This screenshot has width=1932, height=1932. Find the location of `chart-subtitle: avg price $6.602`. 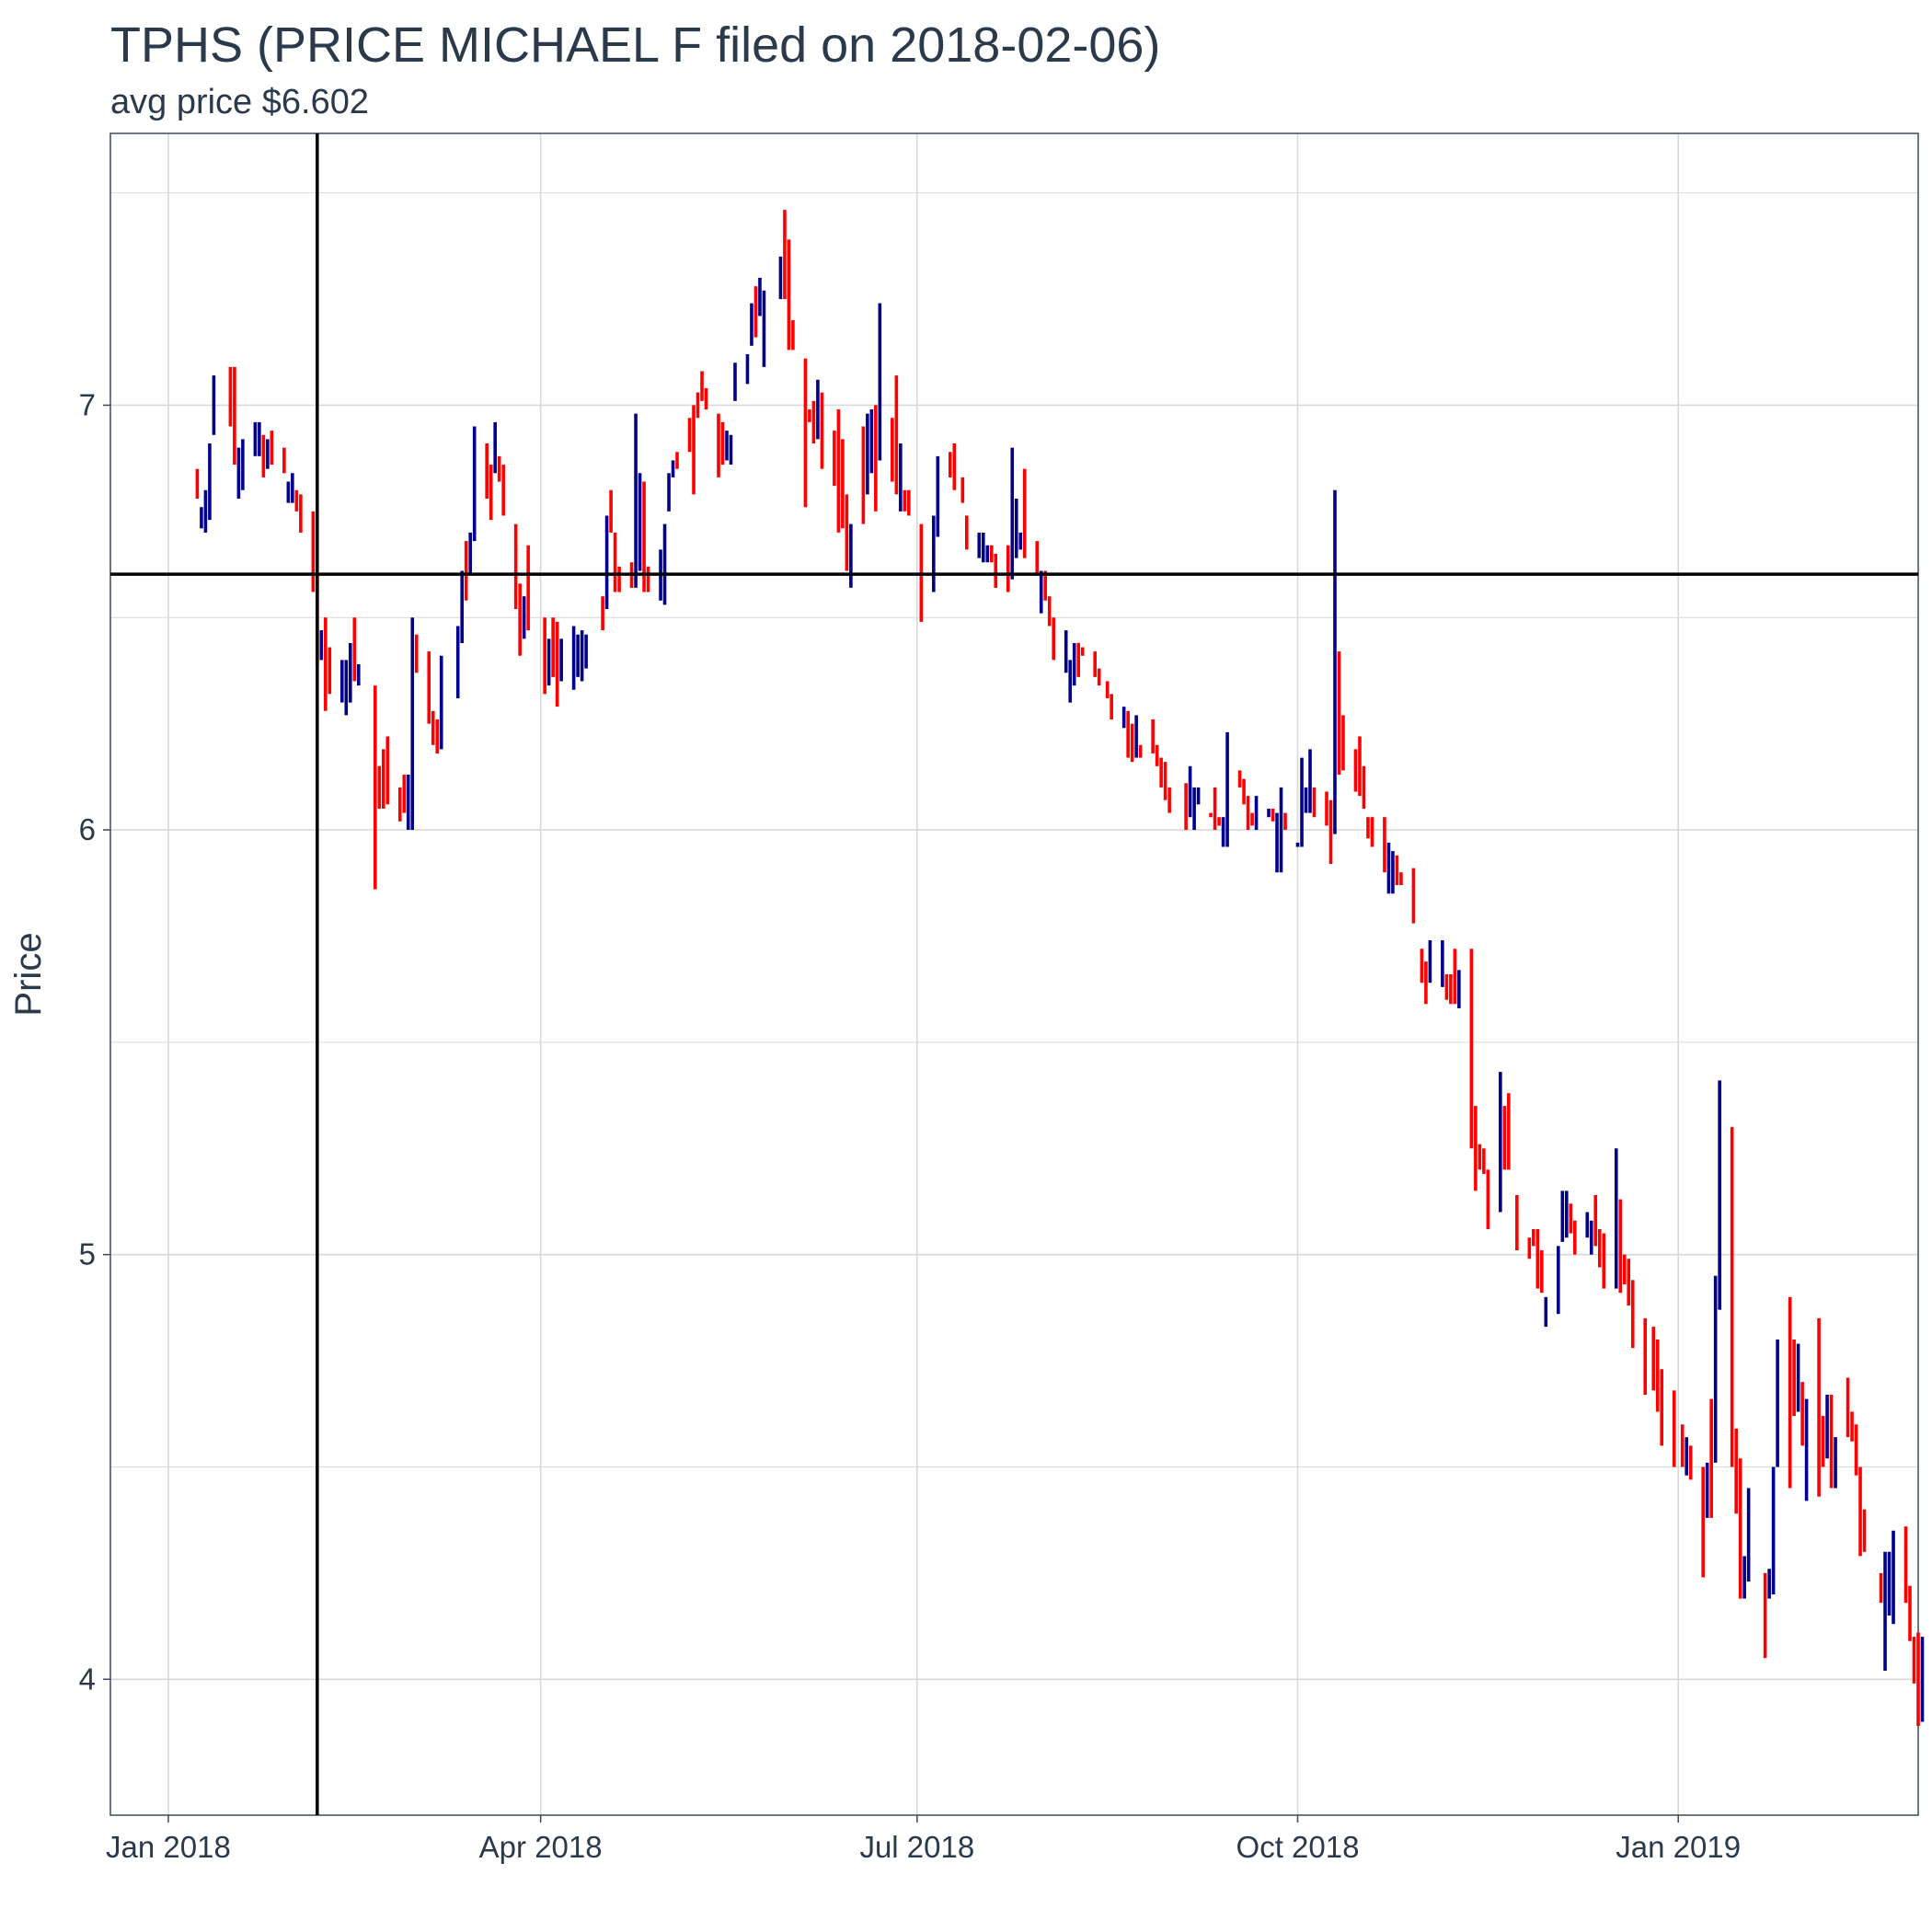

chart-subtitle: avg price $6.602 is located at coordinates (240, 102).